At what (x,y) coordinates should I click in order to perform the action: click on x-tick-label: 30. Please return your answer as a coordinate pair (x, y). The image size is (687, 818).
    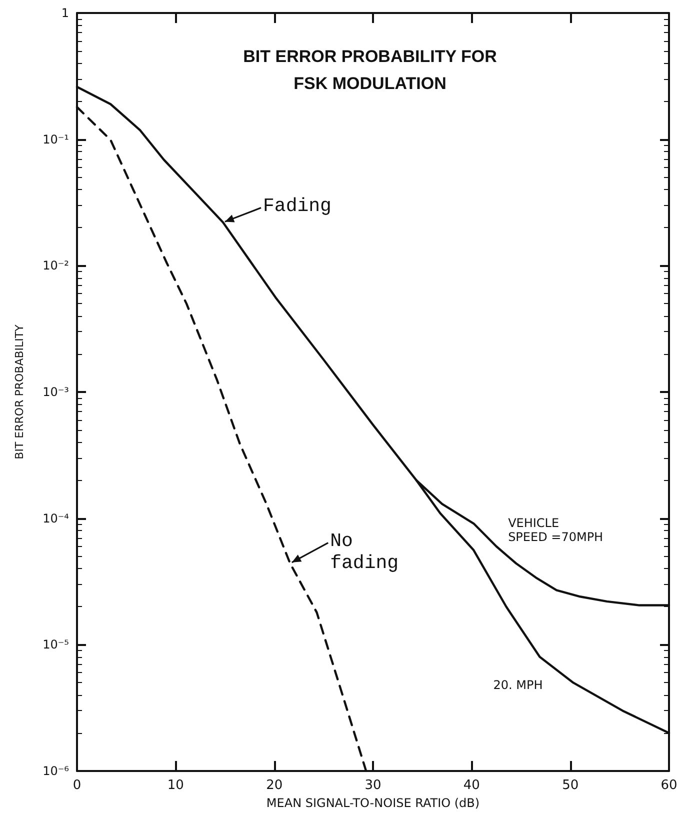
    Looking at the image, I should click on (373, 785).